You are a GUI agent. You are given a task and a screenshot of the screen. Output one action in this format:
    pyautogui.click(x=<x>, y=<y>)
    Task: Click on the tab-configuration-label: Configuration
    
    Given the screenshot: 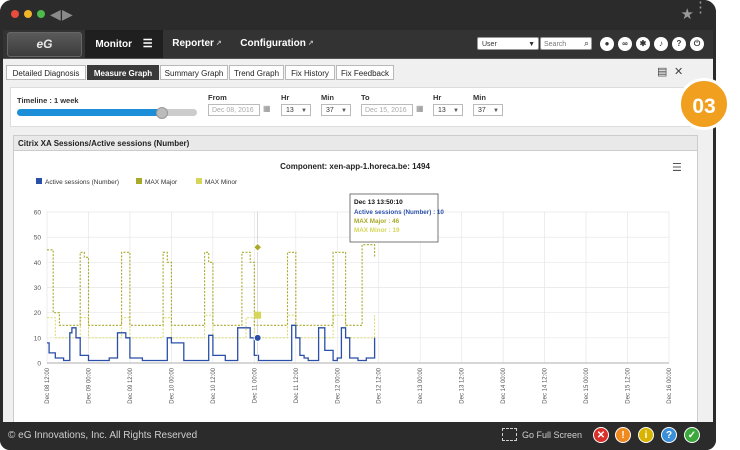 What is the action you would take?
    pyautogui.click(x=273, y=43)
    